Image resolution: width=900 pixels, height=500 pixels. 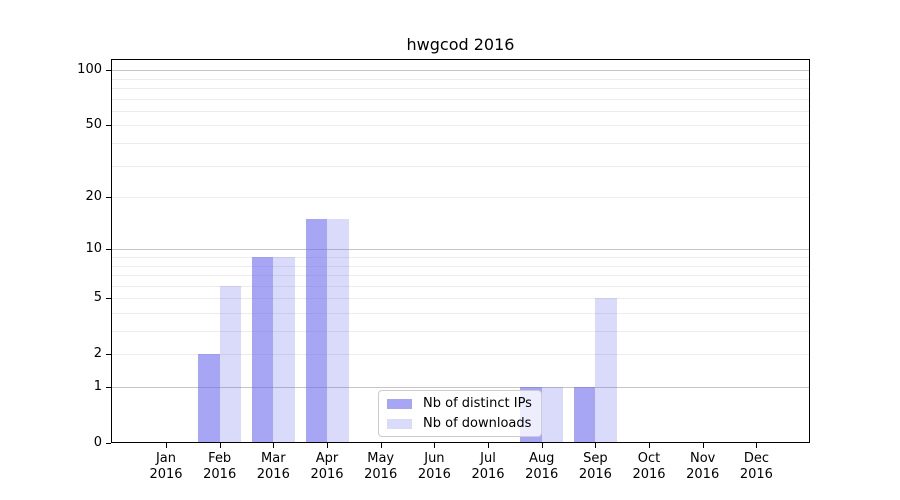 I want to click on x-tick-dec, so click(x=757, y=445).